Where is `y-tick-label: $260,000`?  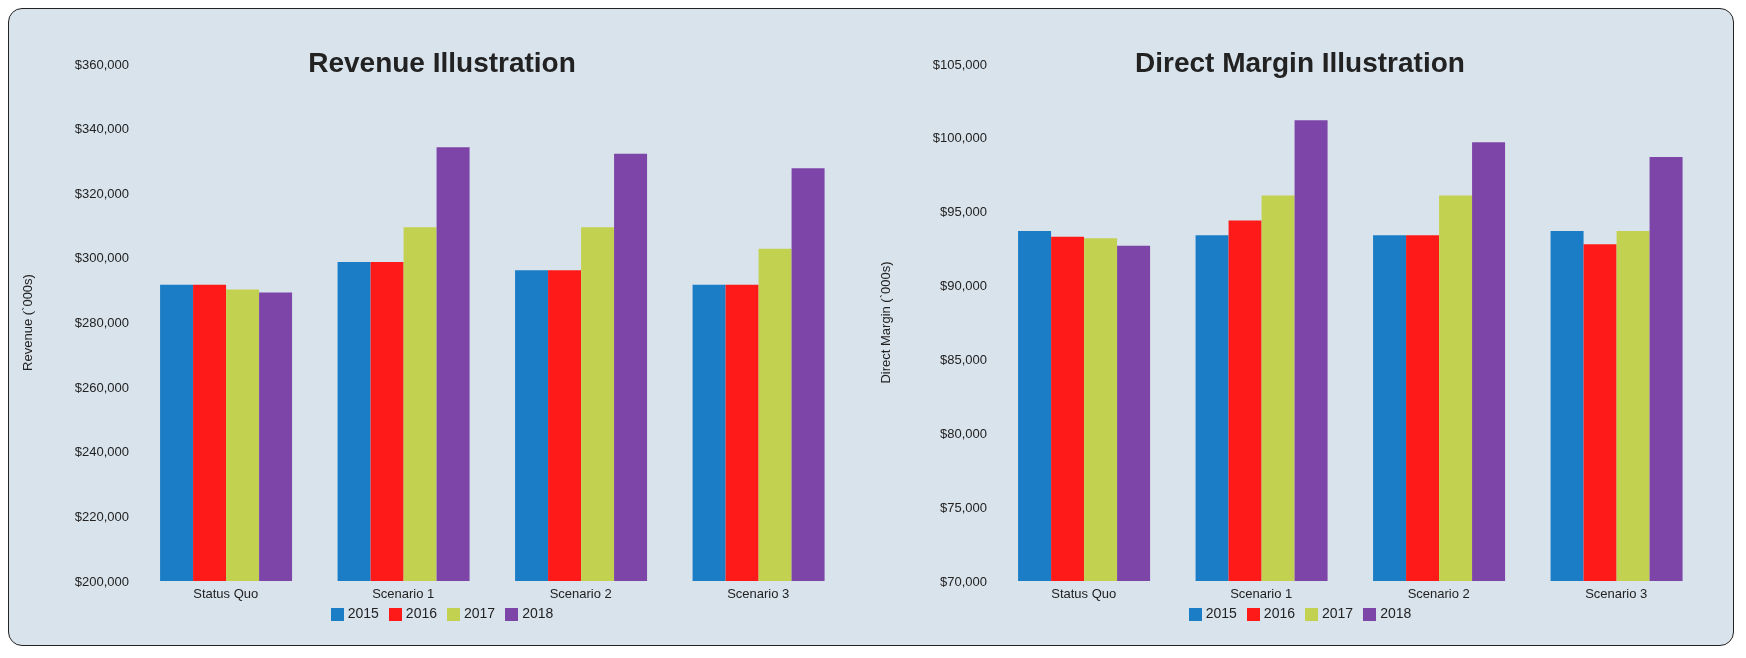 y-tick-label: $260,000 is located at coordinates (101, 387).